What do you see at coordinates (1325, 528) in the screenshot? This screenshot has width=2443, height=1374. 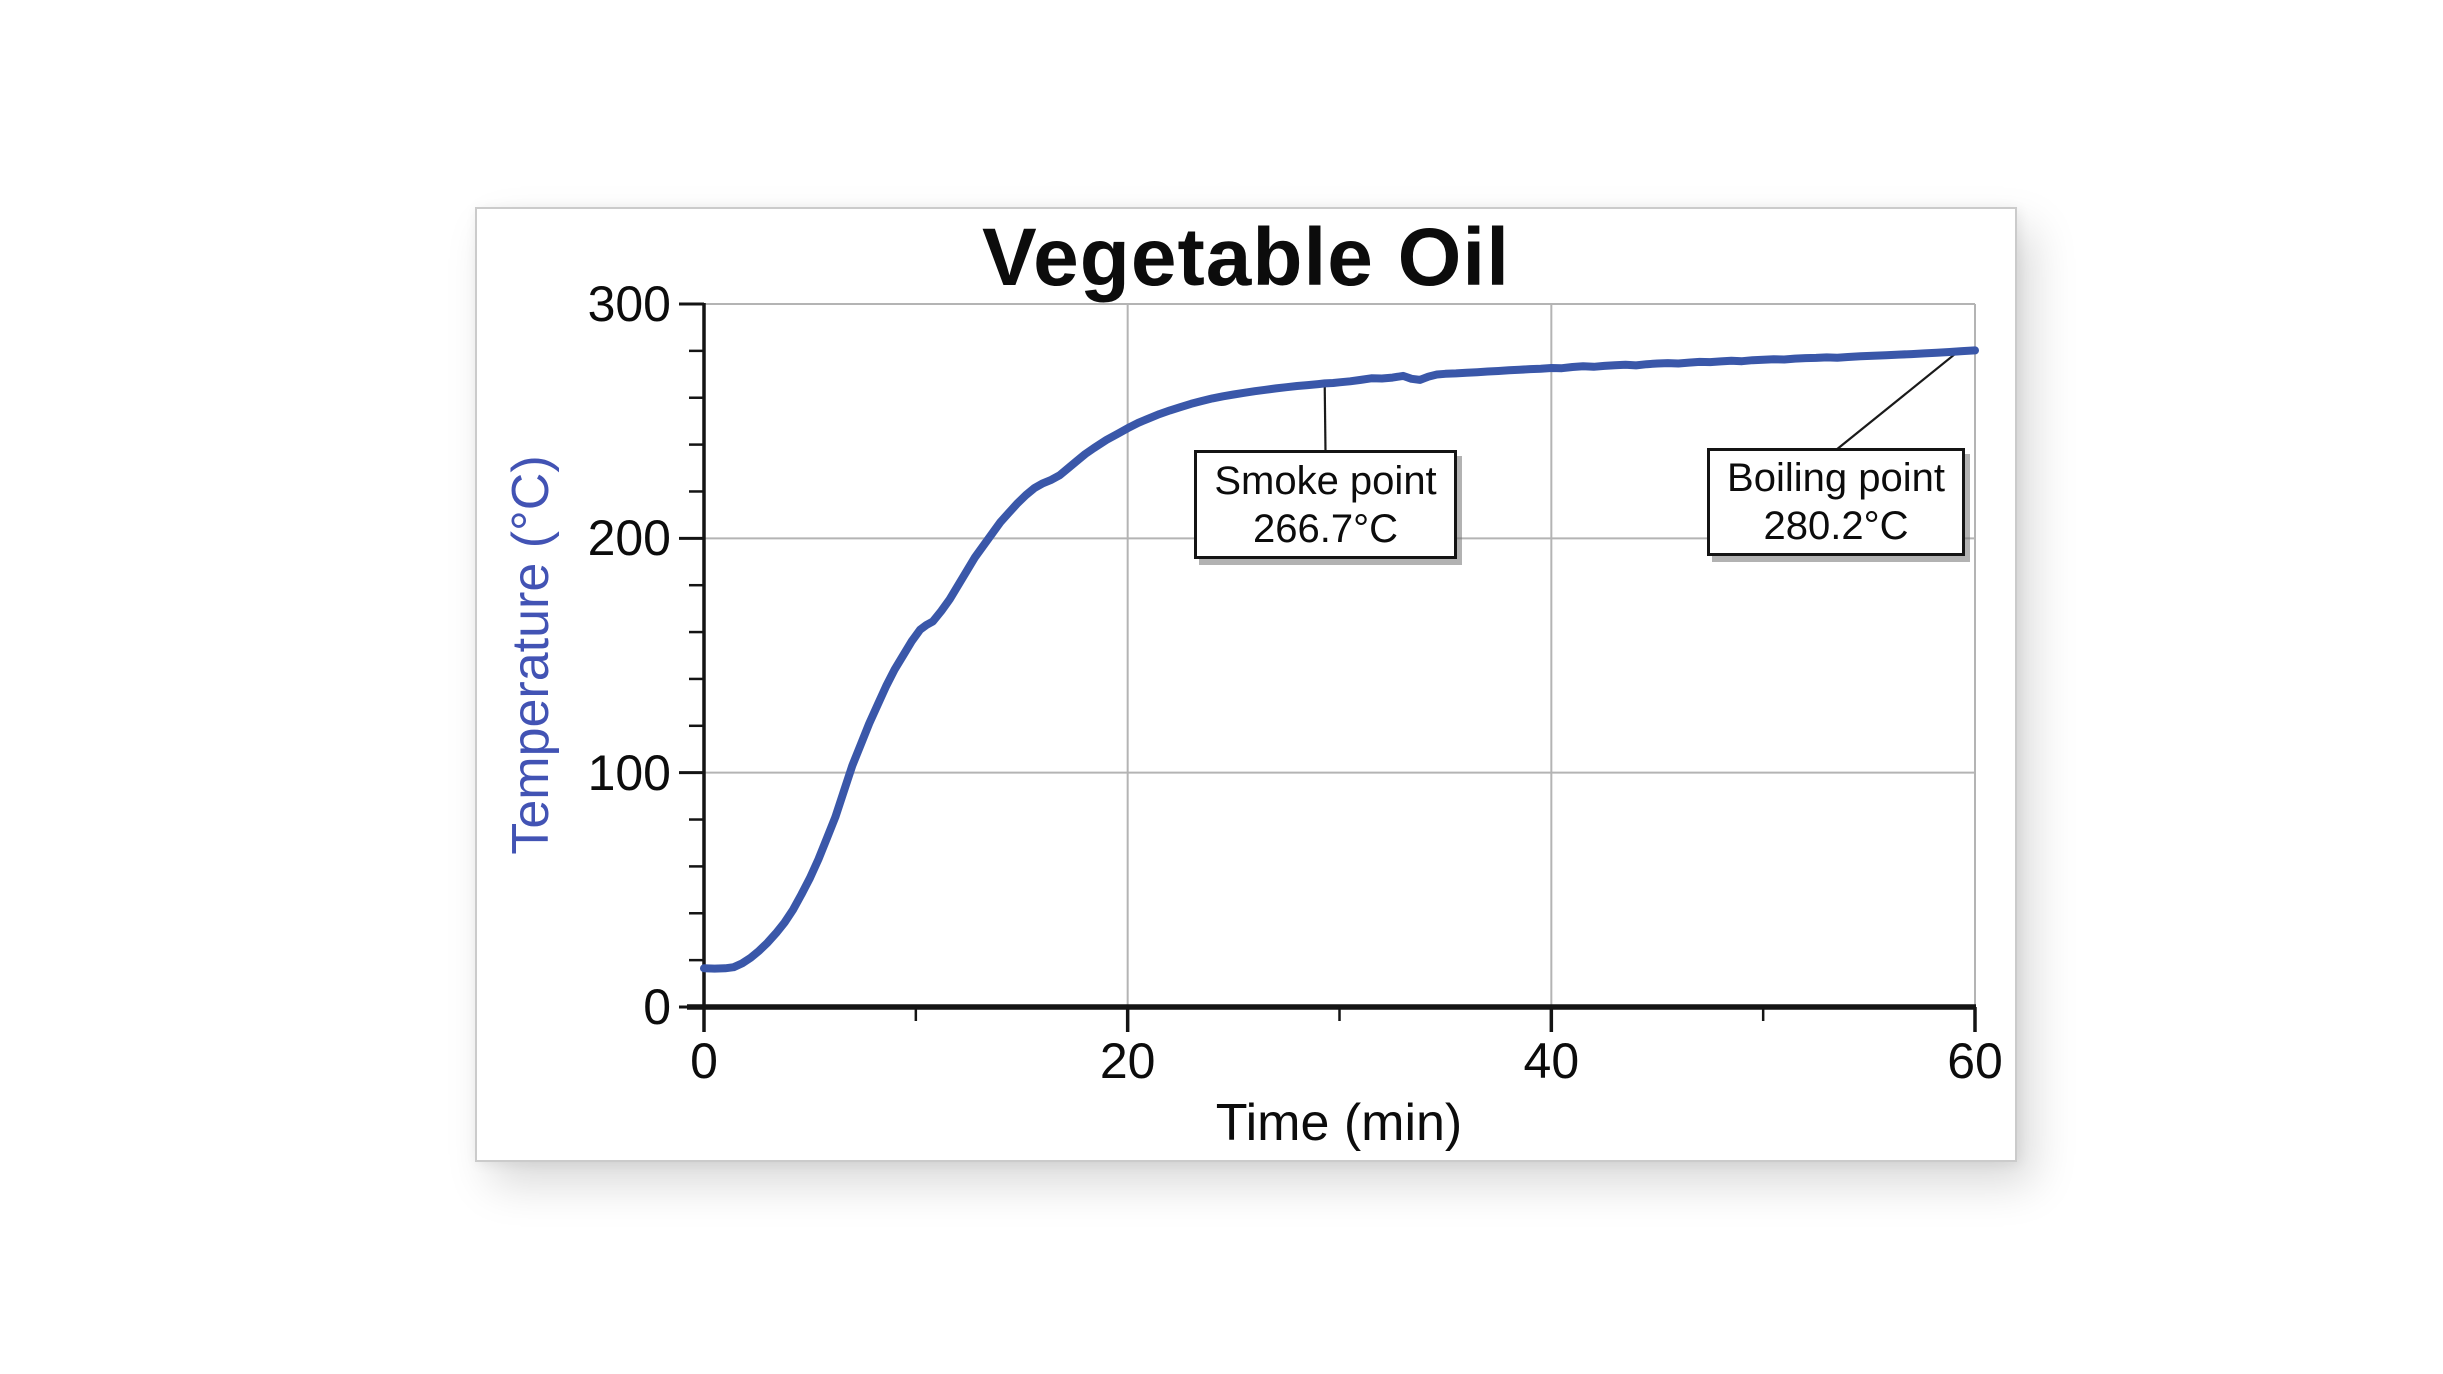 I see `smoke-point-value: 266.7°C` at bounding box center [1325, 528].